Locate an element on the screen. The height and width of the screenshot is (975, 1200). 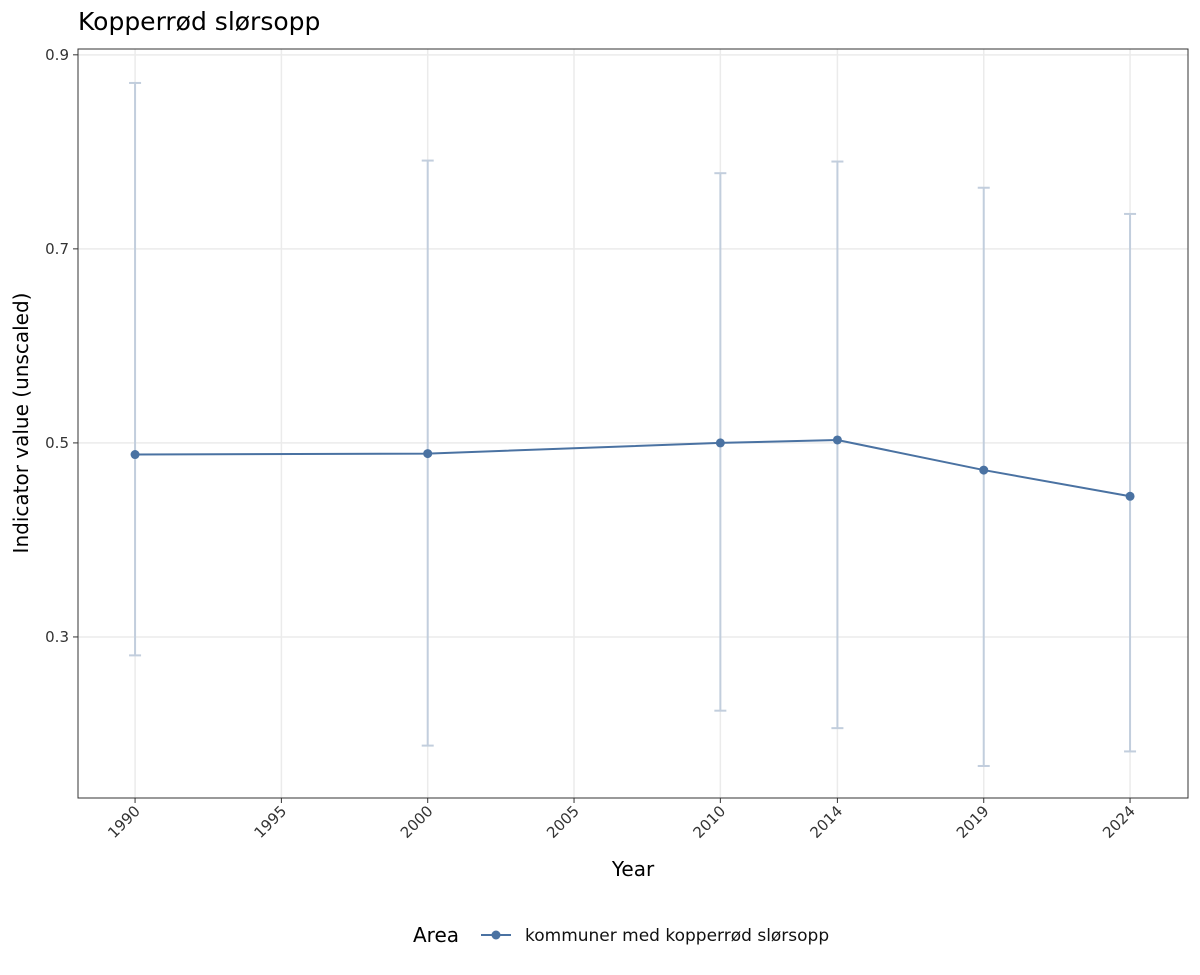
x-tick-label: 2014 is located at coordinates (827, 822).